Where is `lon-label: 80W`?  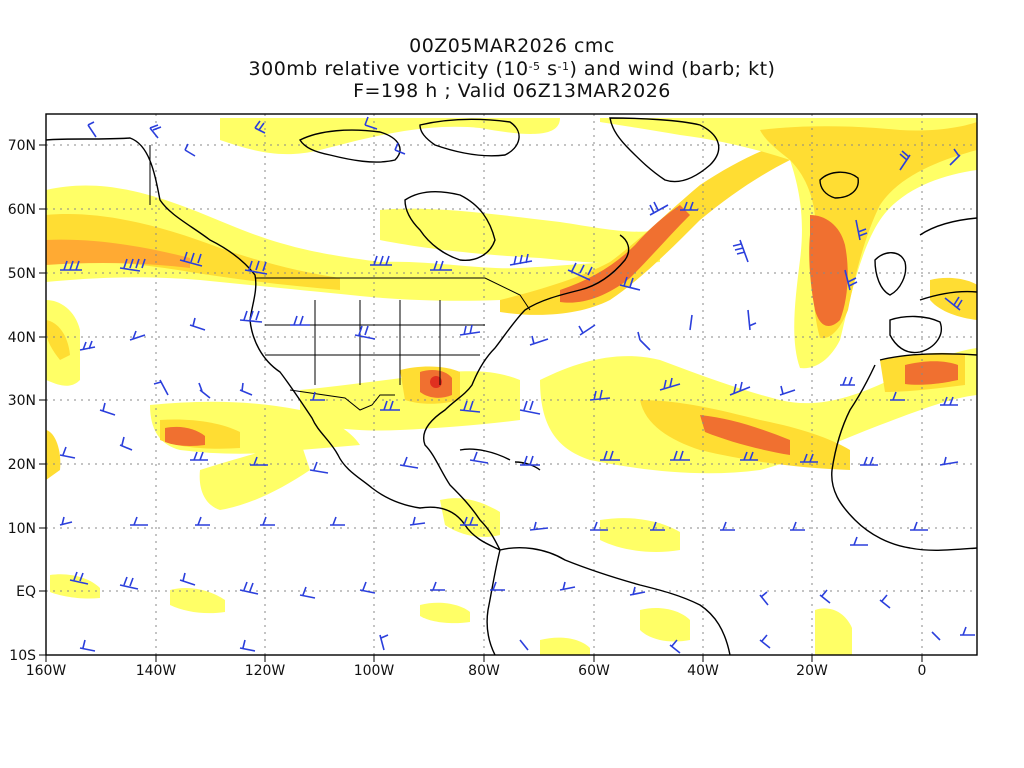 lon-label: 80W is located at coordinates (484, 671).